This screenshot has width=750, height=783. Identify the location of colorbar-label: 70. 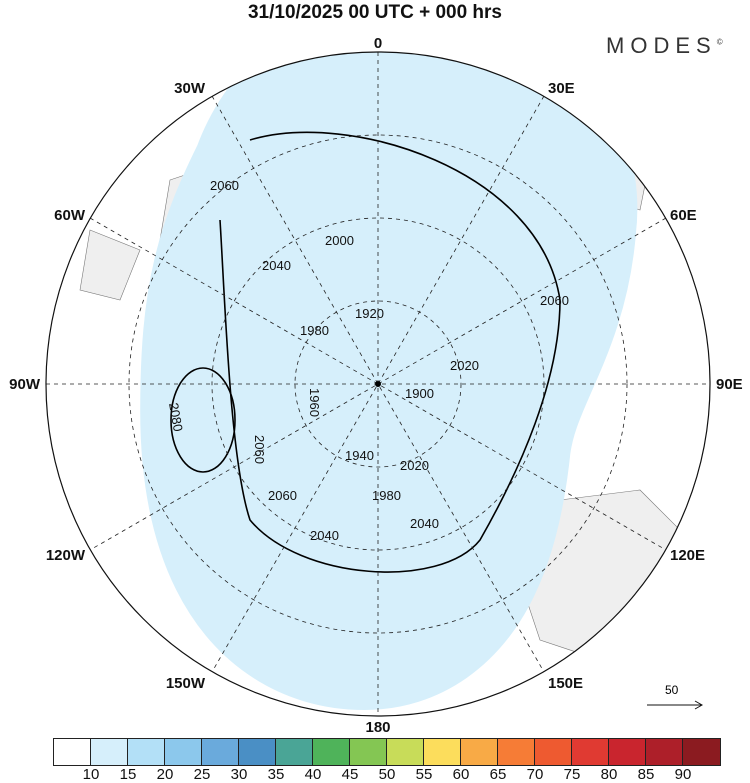
(535, 774).